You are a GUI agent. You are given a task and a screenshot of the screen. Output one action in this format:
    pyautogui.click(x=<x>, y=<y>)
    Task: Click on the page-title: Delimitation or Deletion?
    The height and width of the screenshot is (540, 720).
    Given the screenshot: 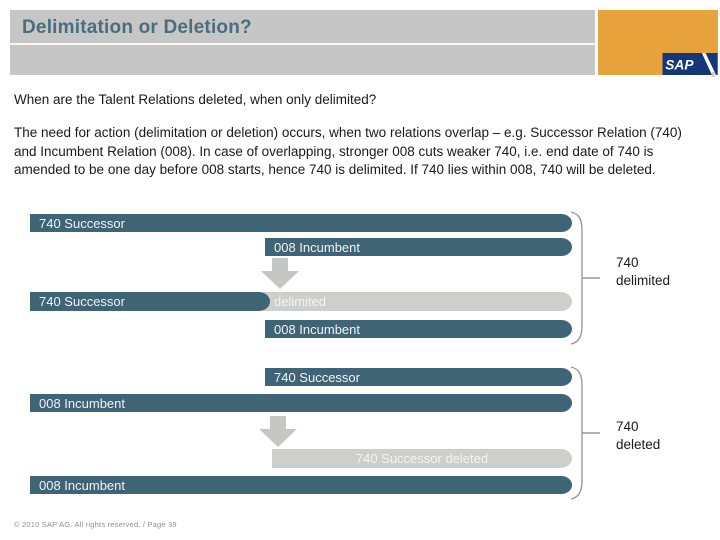 What is the action you would take?
    pyautogui.click(x=137, y=27)
    